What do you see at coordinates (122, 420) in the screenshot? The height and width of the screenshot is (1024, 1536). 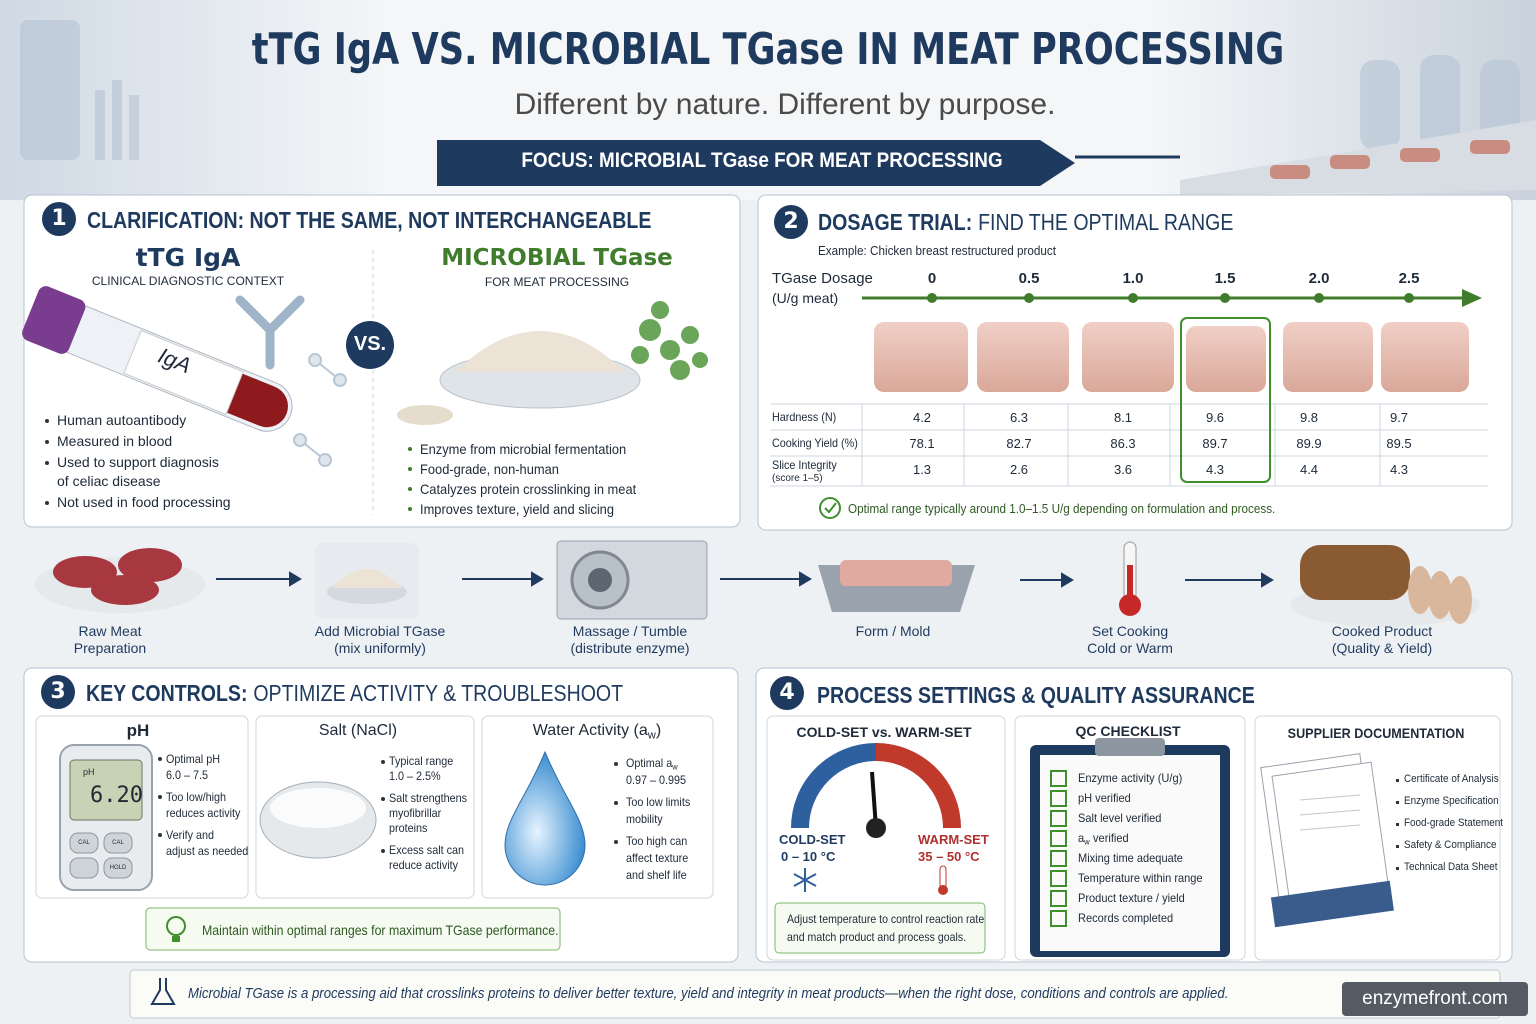 I see `bullet-text: Human autoantibody` at bounding box center [122, 420].